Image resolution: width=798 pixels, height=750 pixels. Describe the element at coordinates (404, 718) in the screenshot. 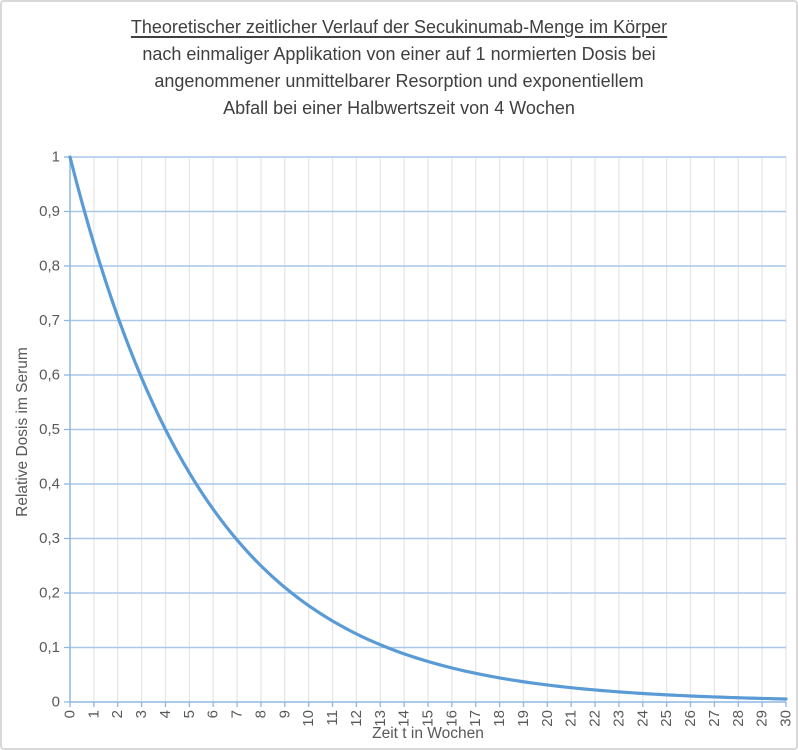

I see `x-tick-label: 14` at that location.